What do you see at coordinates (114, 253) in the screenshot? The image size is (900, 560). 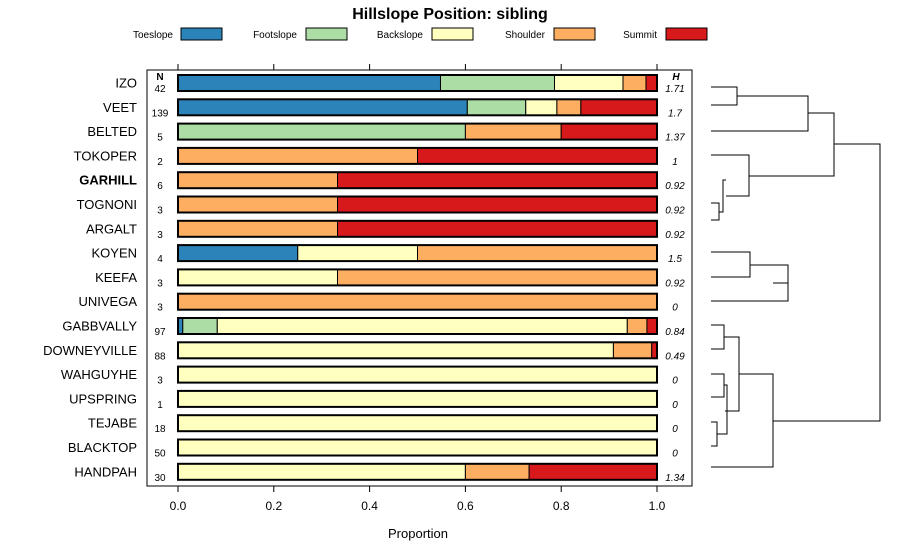 I see `row-label: KOYEN` at bounding box center [114, 253].